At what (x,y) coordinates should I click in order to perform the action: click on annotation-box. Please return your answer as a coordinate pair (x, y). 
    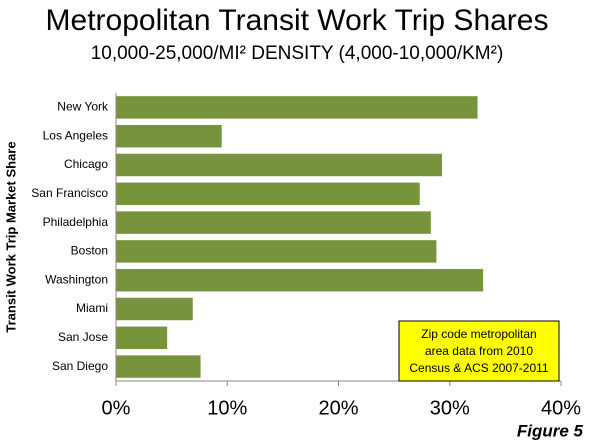
    Looking at the image, I should click on (479, 351).